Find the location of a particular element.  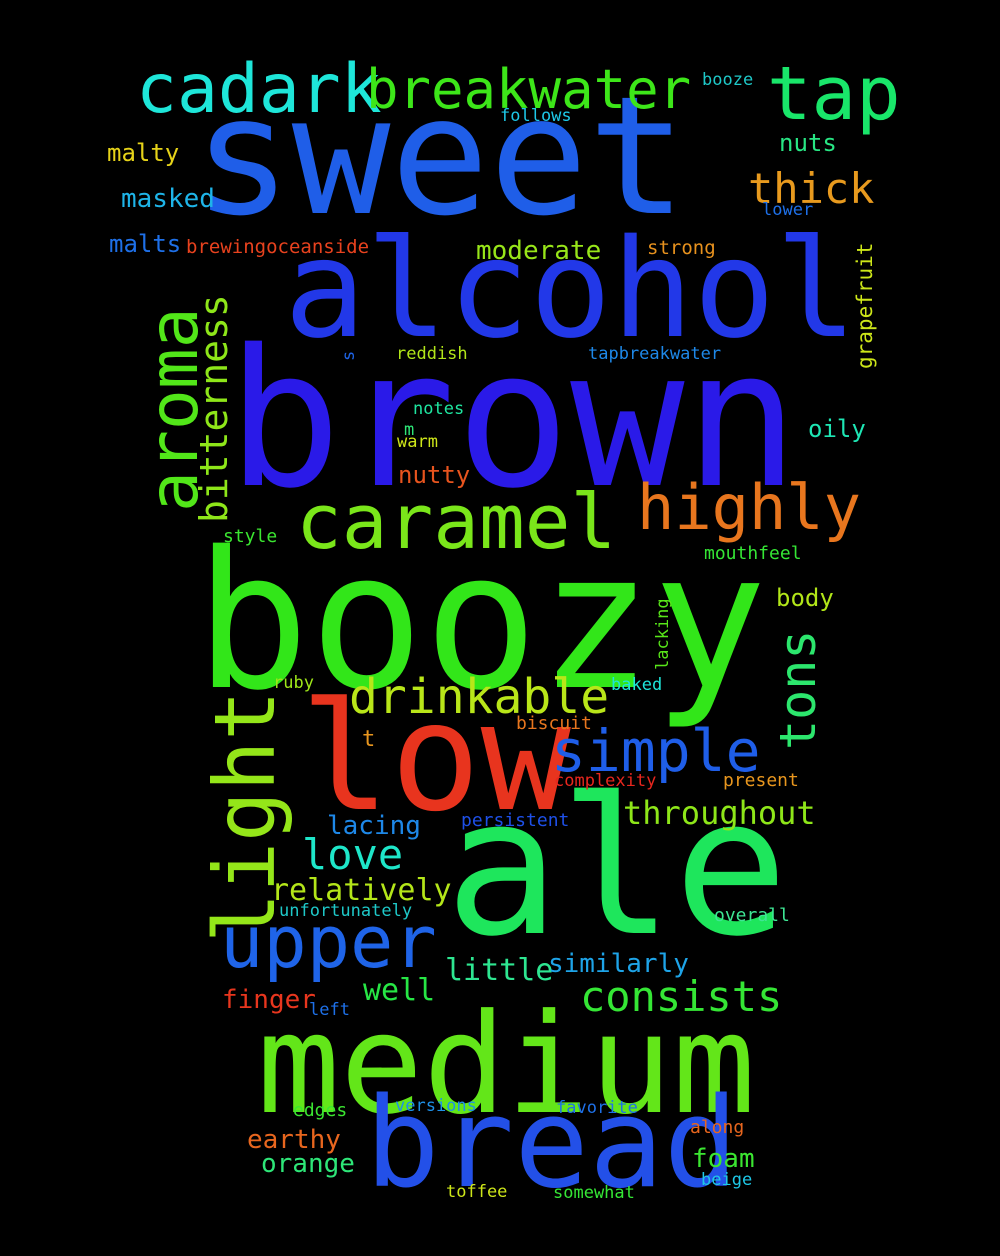

word-malts: malts is located at coordinates (145, 244).